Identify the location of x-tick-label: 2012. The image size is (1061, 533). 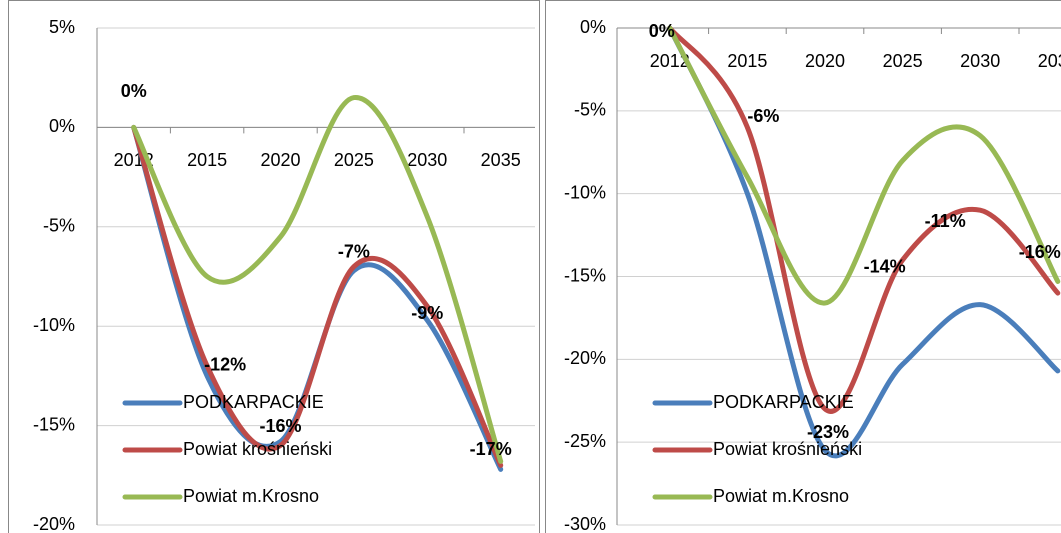
(670, 61).